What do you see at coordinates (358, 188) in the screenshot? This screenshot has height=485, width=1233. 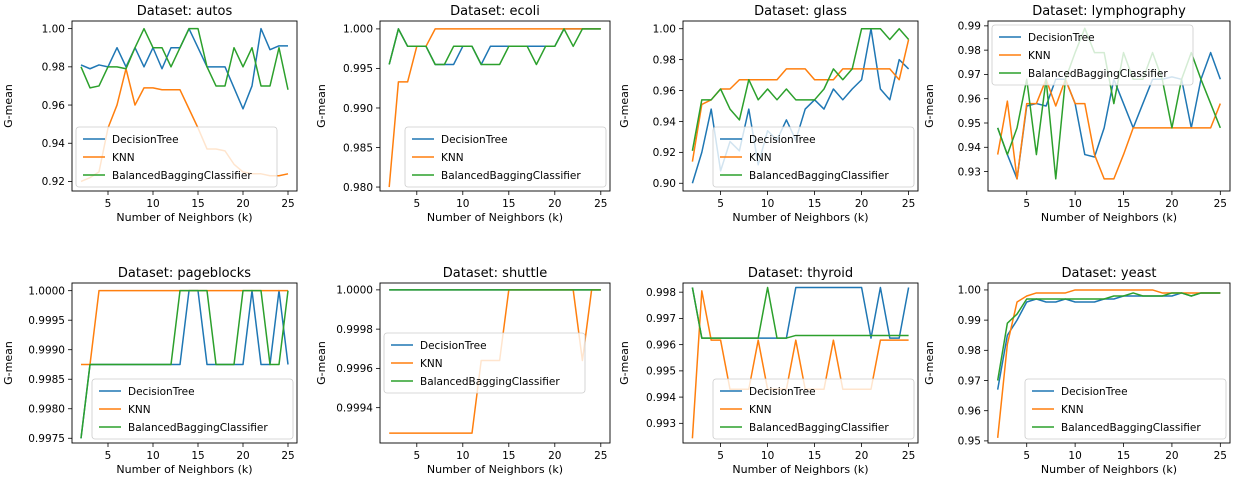 I see `y-tick-label: 0.980` at bounding box center [358, 188].